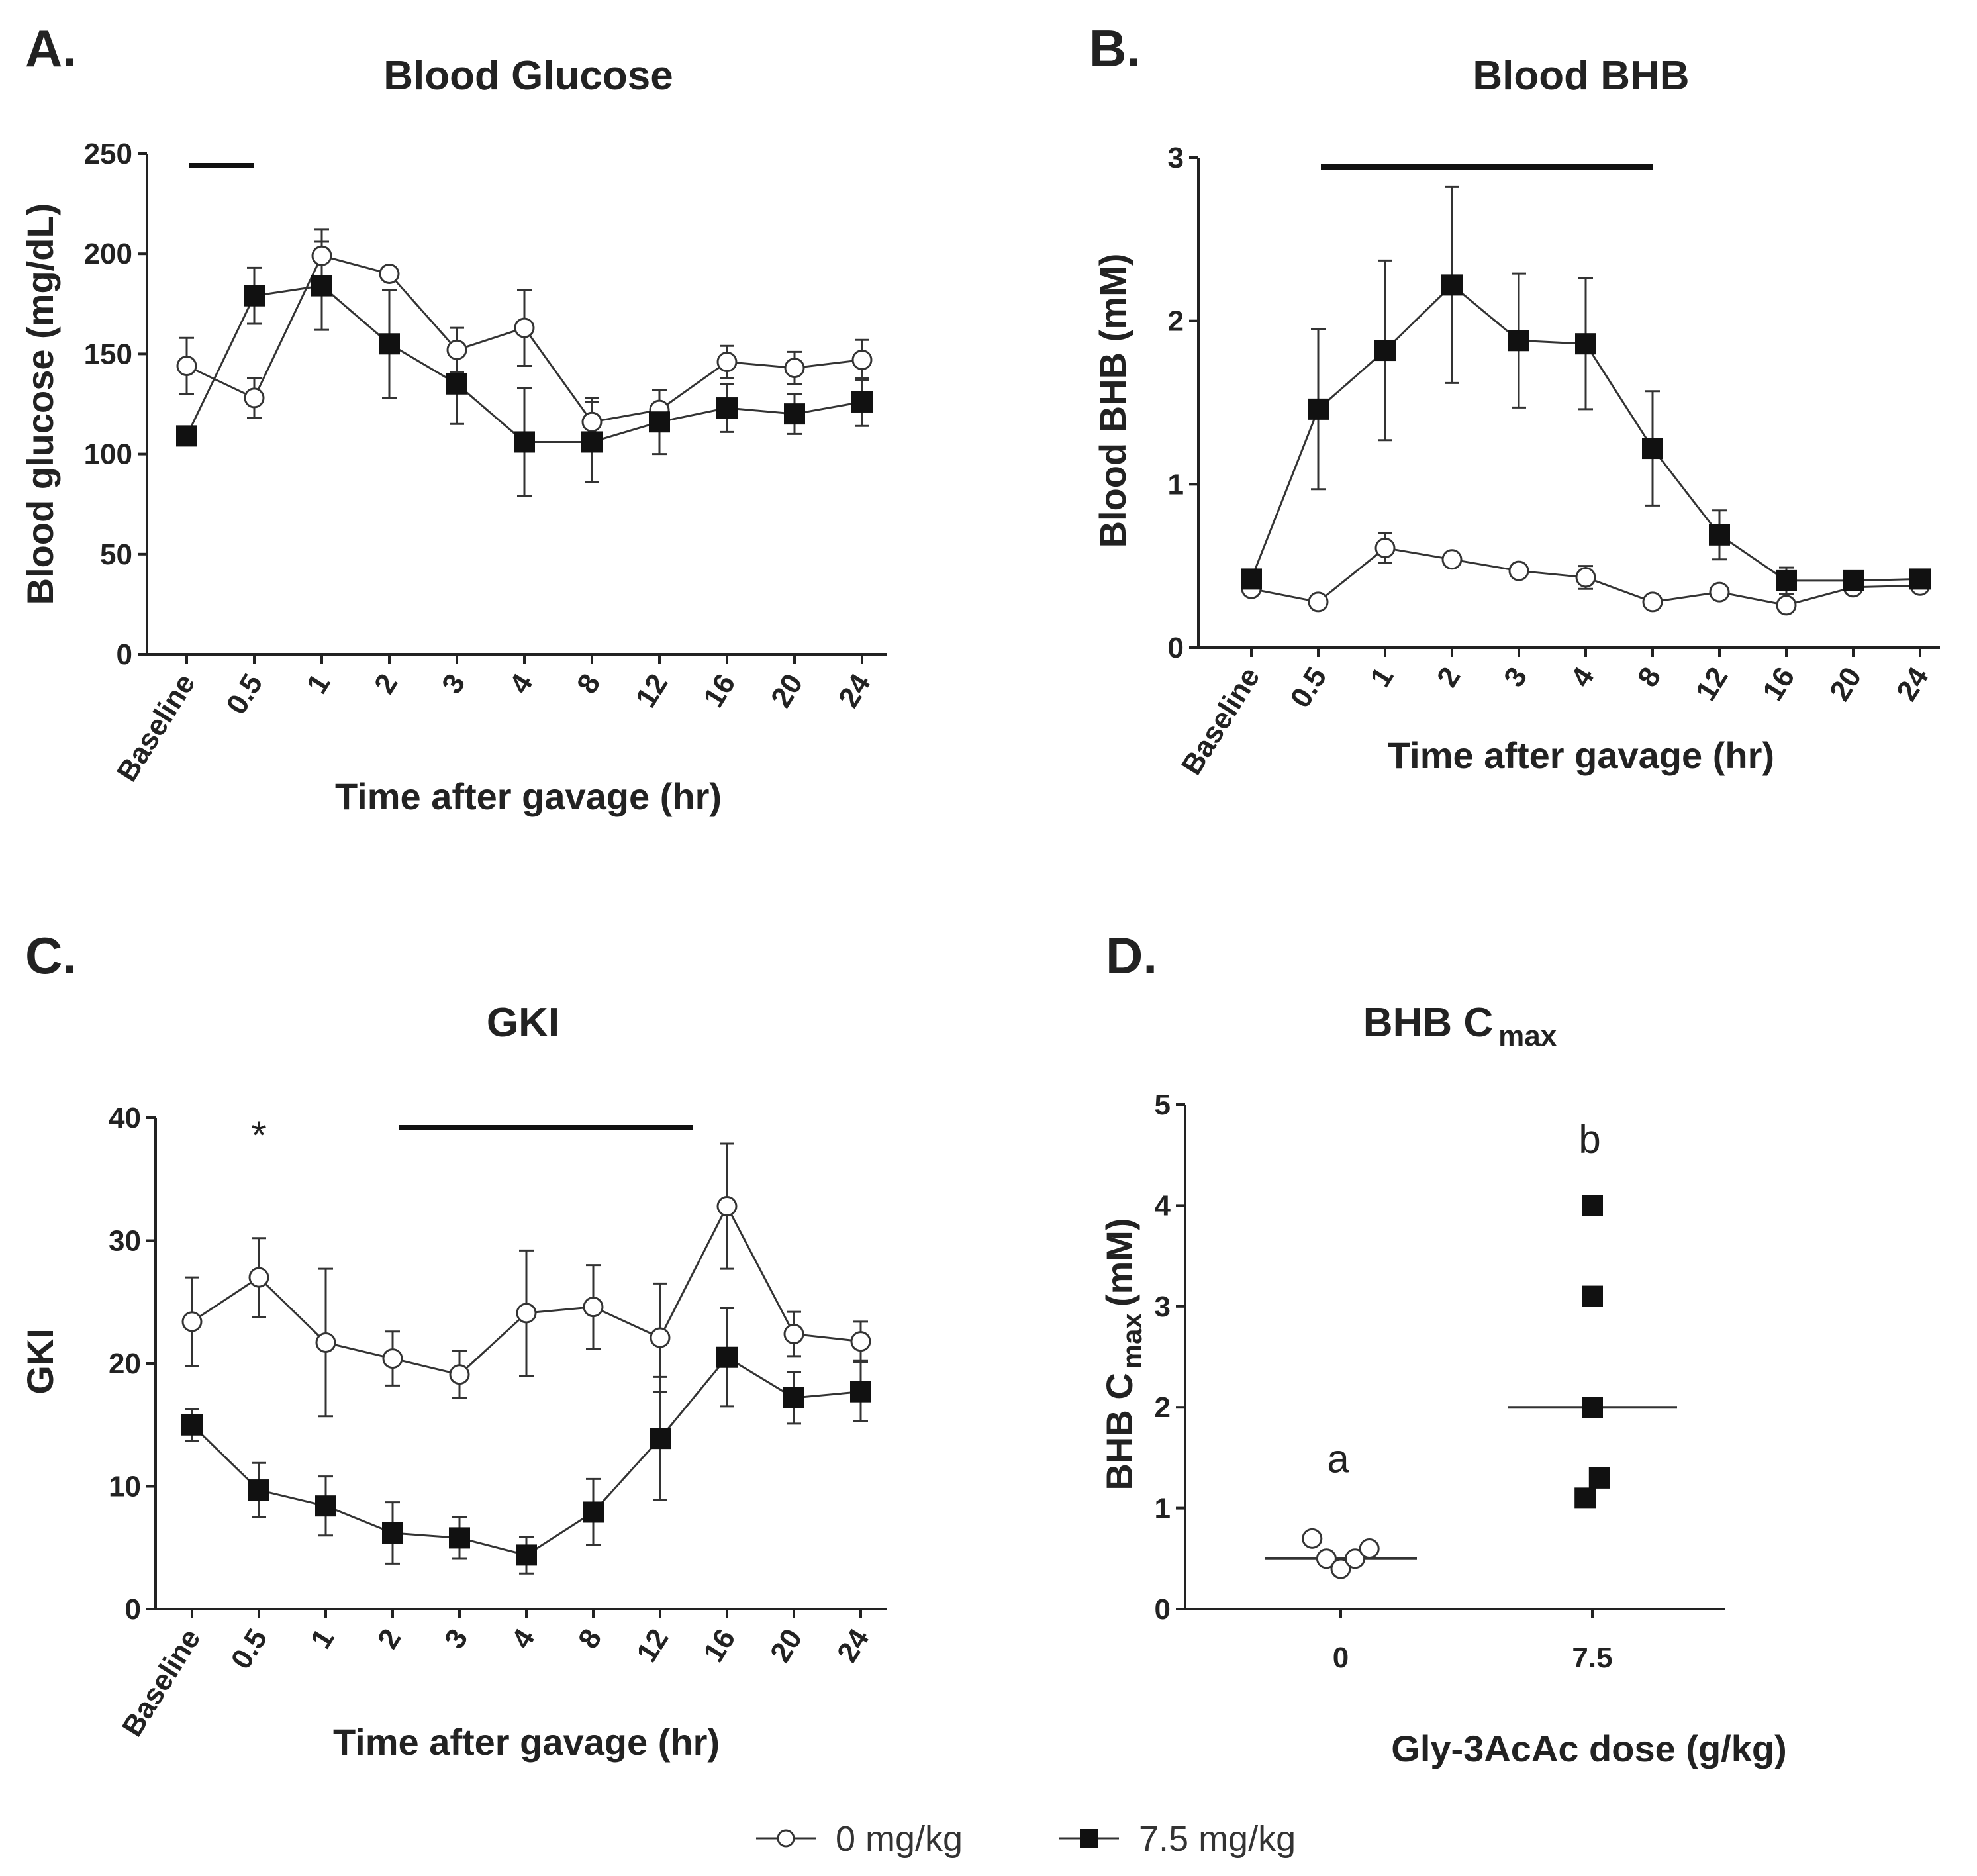 Image resolution: width=1977 pixels, height=1876 pixels. What do you see at coordinates (125, 1487) in the screenshot?
I see `y-tick-label: 10` at bounding box center [125, 1487].